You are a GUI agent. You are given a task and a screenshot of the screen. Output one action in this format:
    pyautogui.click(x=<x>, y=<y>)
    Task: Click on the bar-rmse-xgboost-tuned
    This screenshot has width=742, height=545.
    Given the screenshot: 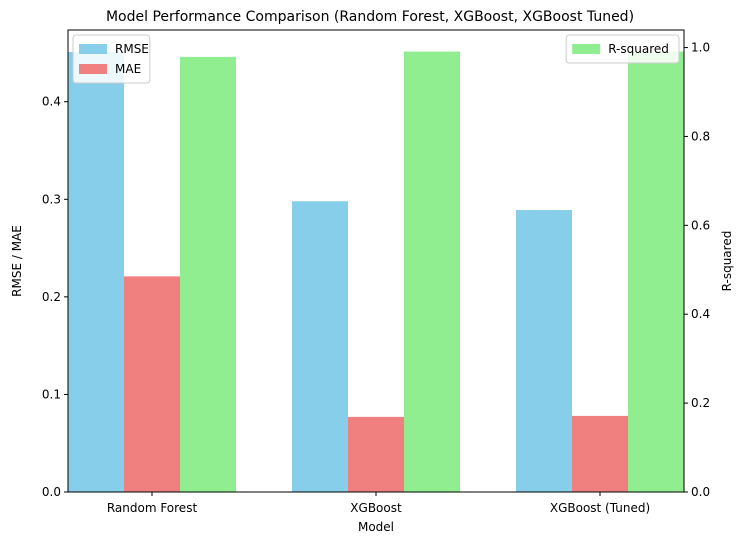 What is the action you would take?
    pyautogui.click(x=544, y=351)
    